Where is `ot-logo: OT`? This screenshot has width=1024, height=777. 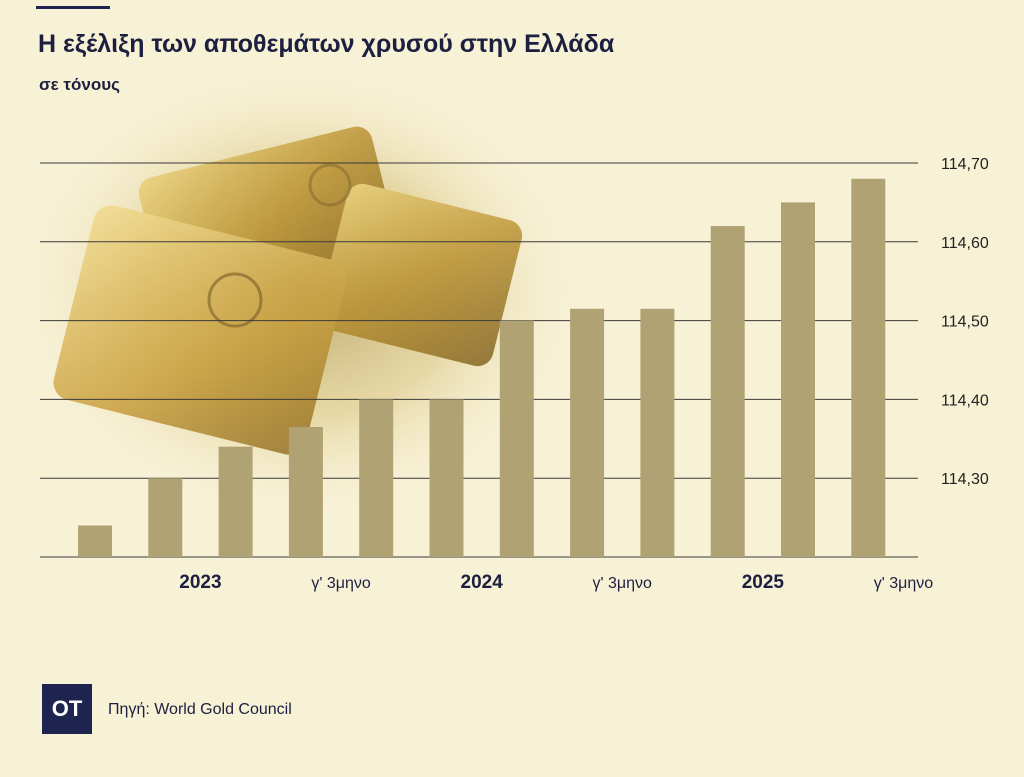 ot-logo: OT is located at coordinates (67, 709).